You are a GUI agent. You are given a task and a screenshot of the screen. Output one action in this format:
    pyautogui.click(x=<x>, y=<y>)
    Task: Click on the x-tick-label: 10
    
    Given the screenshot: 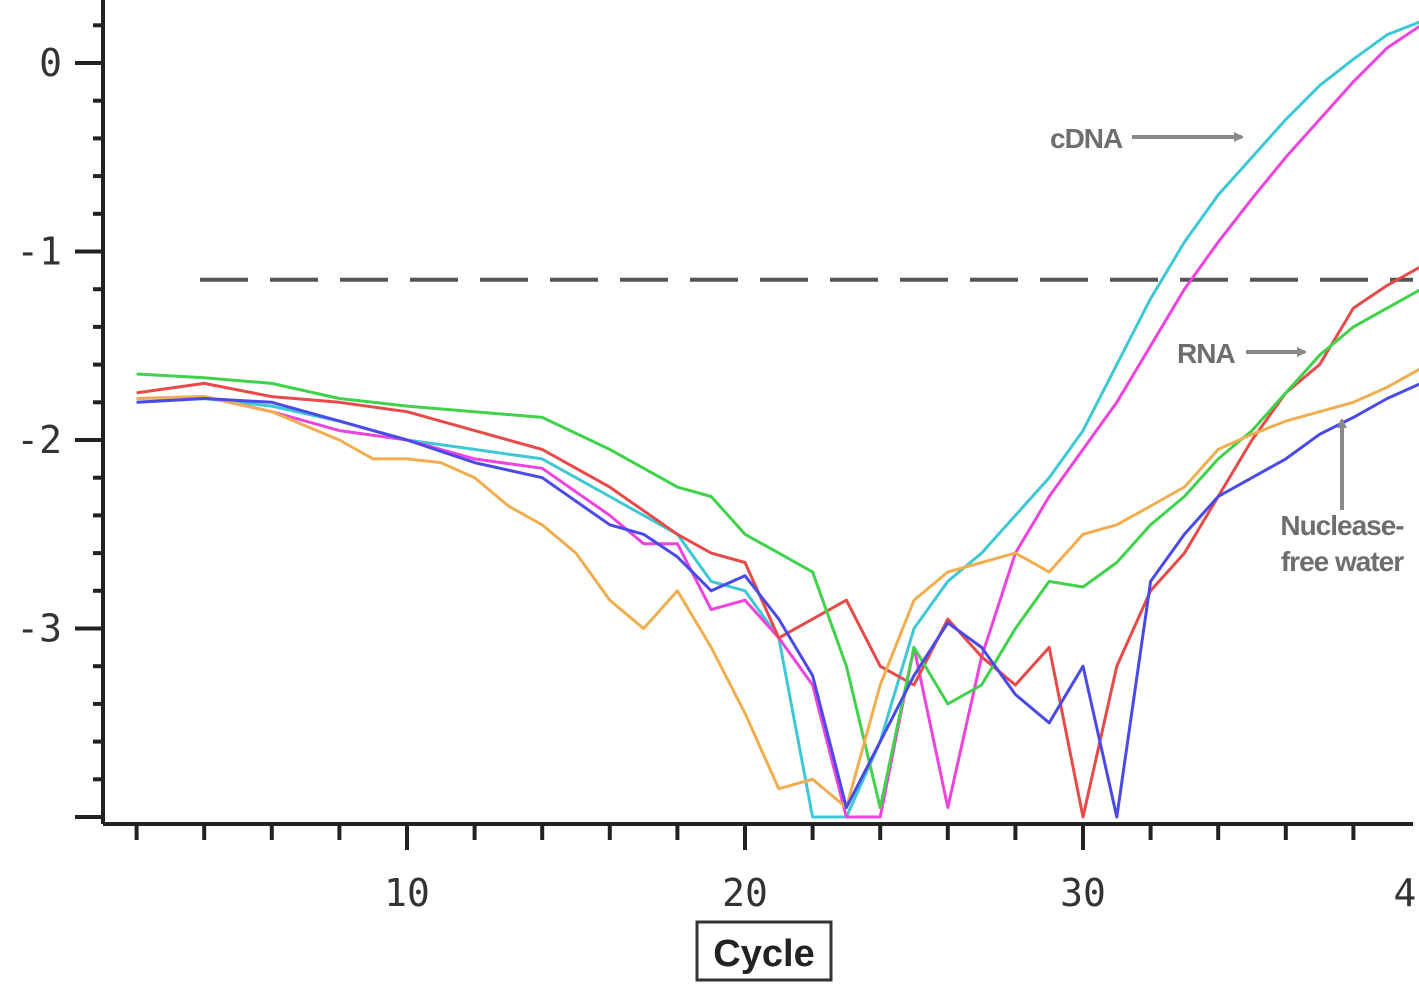 What is the action you would take?
    pyautogui.click(x=407, y=893)
    